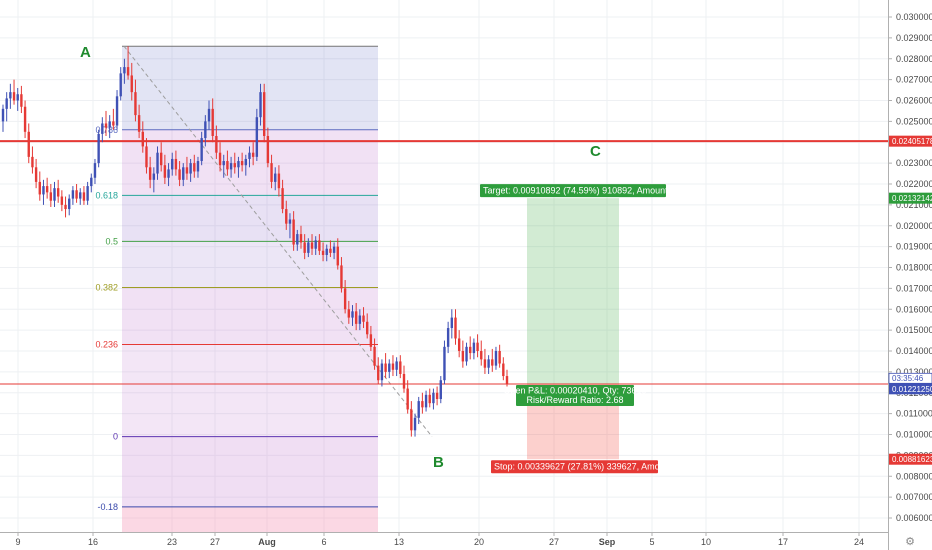 This screenshot has width=932, height=550. Describe the element at coordinates (910, 542) in the screenshot. I see `gear-icon: ⚙` at that location.